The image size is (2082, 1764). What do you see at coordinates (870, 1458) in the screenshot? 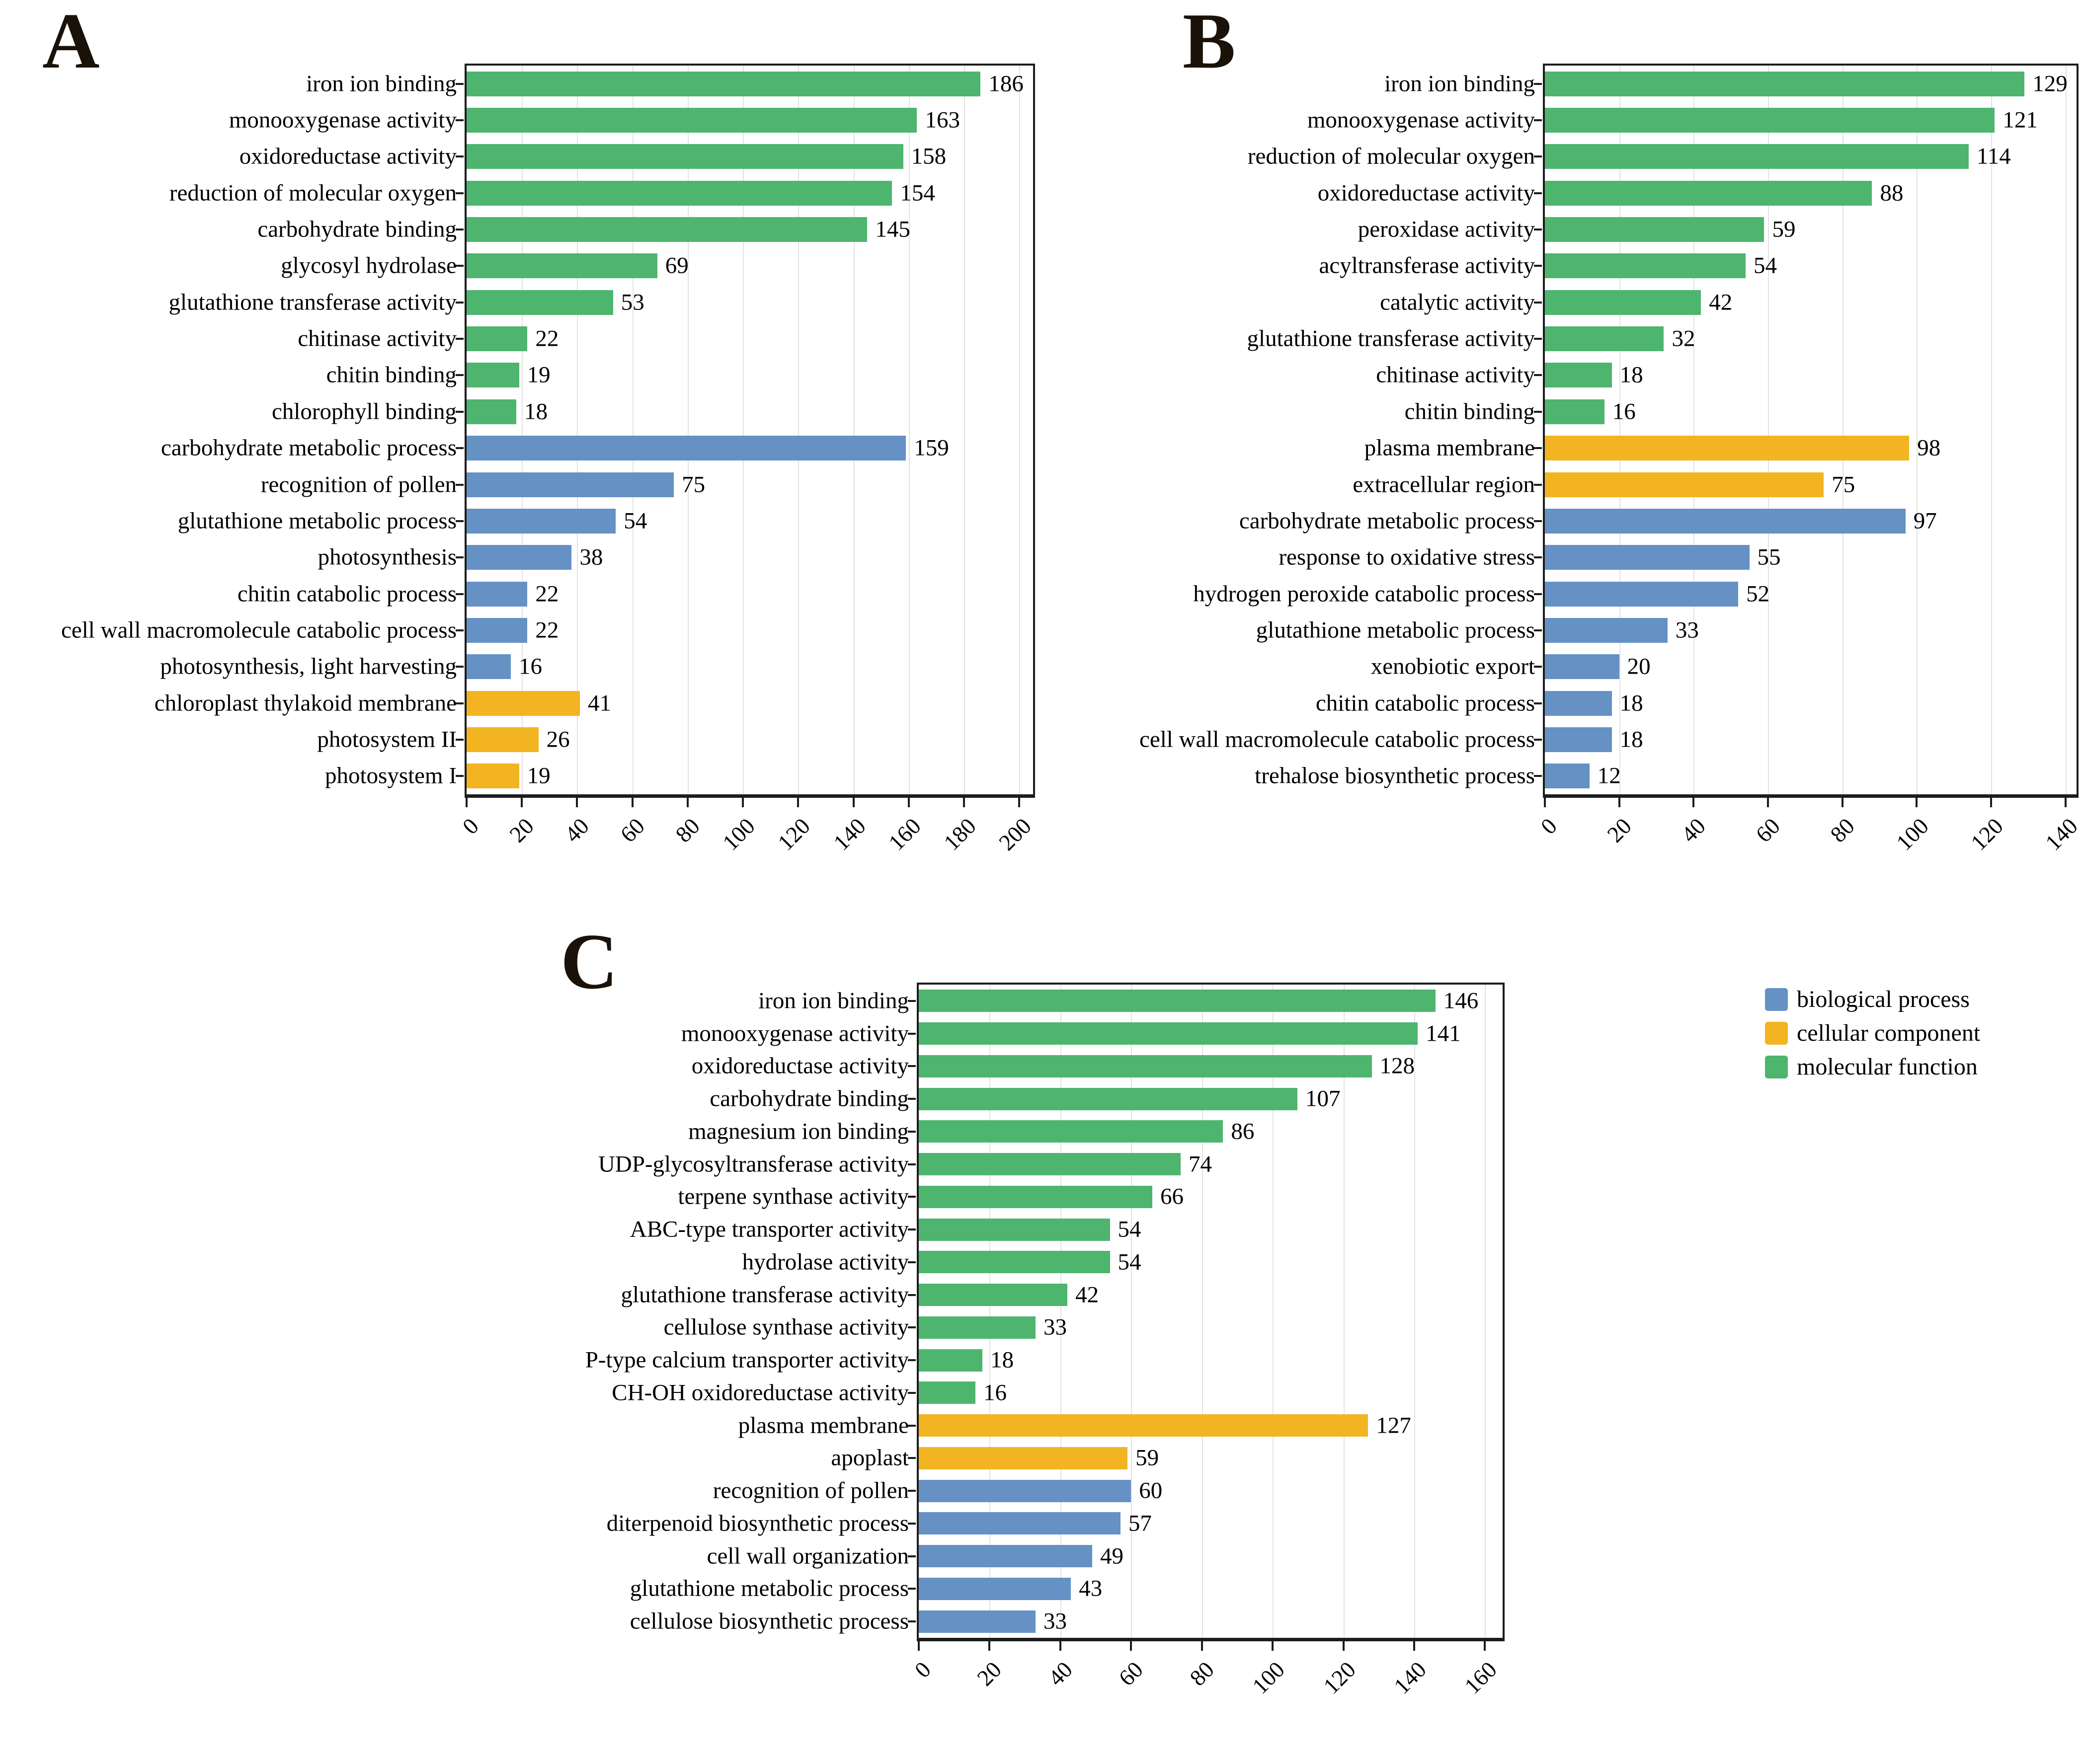
I see `y-axis-category-label: apoplast` at bounding box center [870, 1458].